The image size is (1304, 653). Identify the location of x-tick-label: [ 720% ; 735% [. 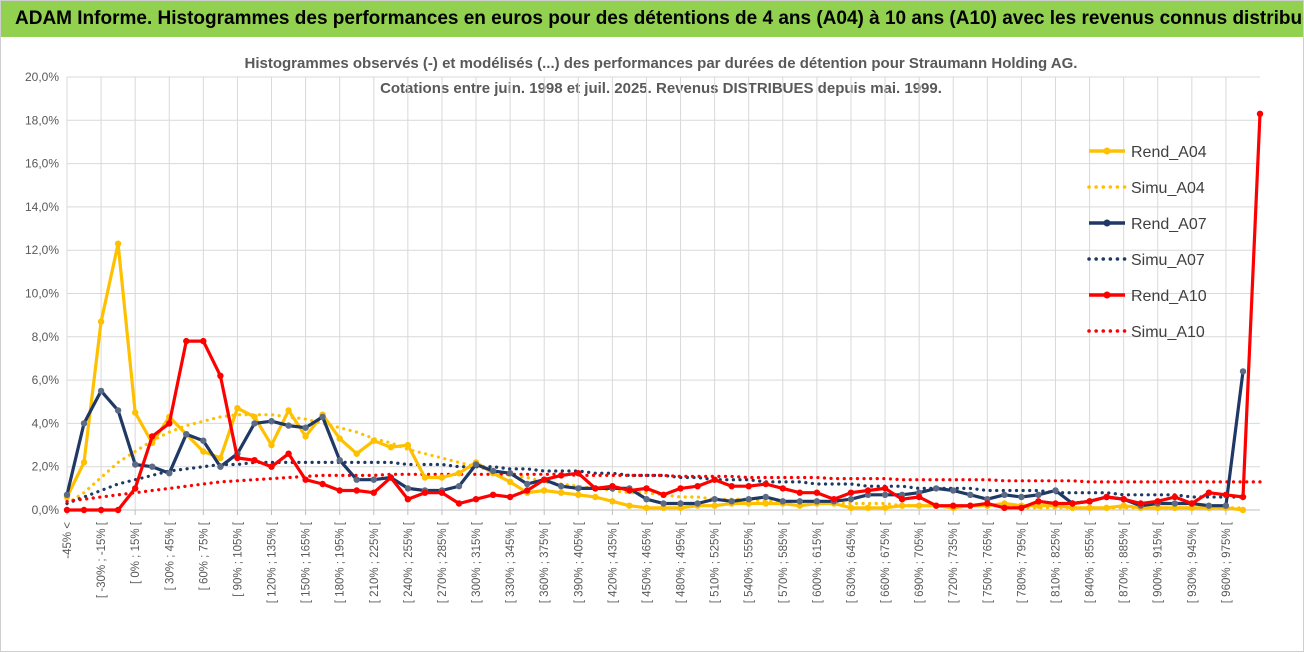
(954, 562).